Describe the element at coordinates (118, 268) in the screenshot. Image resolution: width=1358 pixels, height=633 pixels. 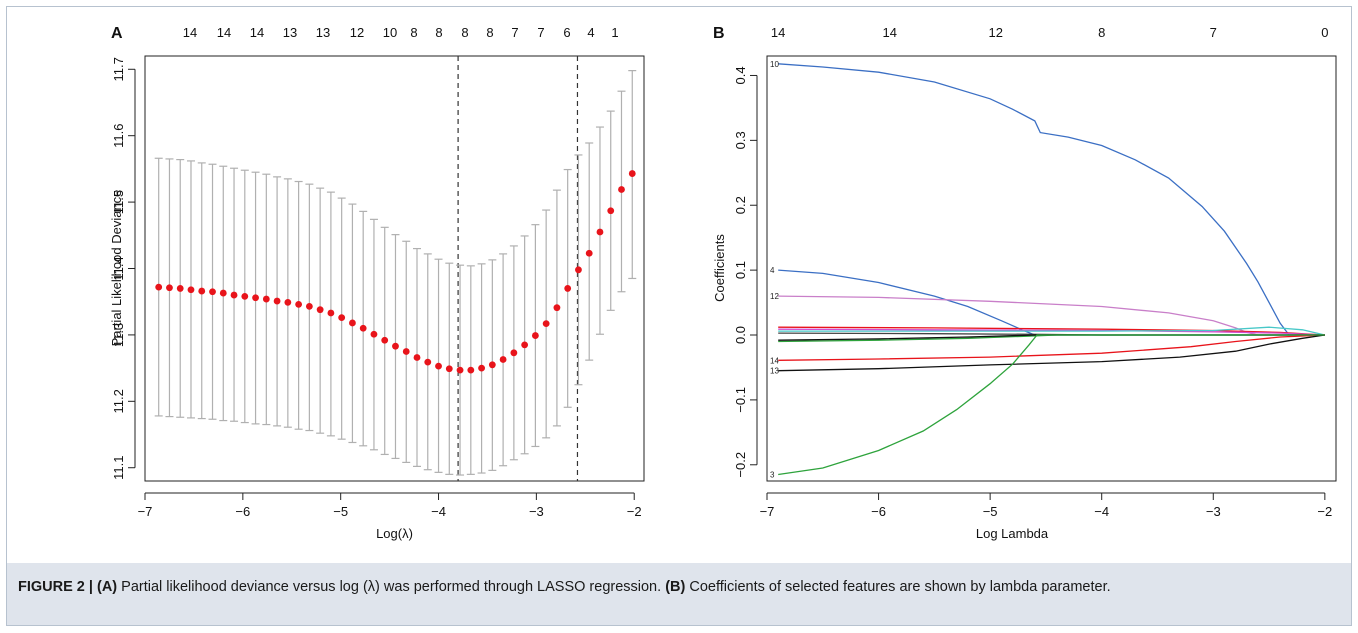
I see `panel-a-y-tick-label: 11.4` at that location.